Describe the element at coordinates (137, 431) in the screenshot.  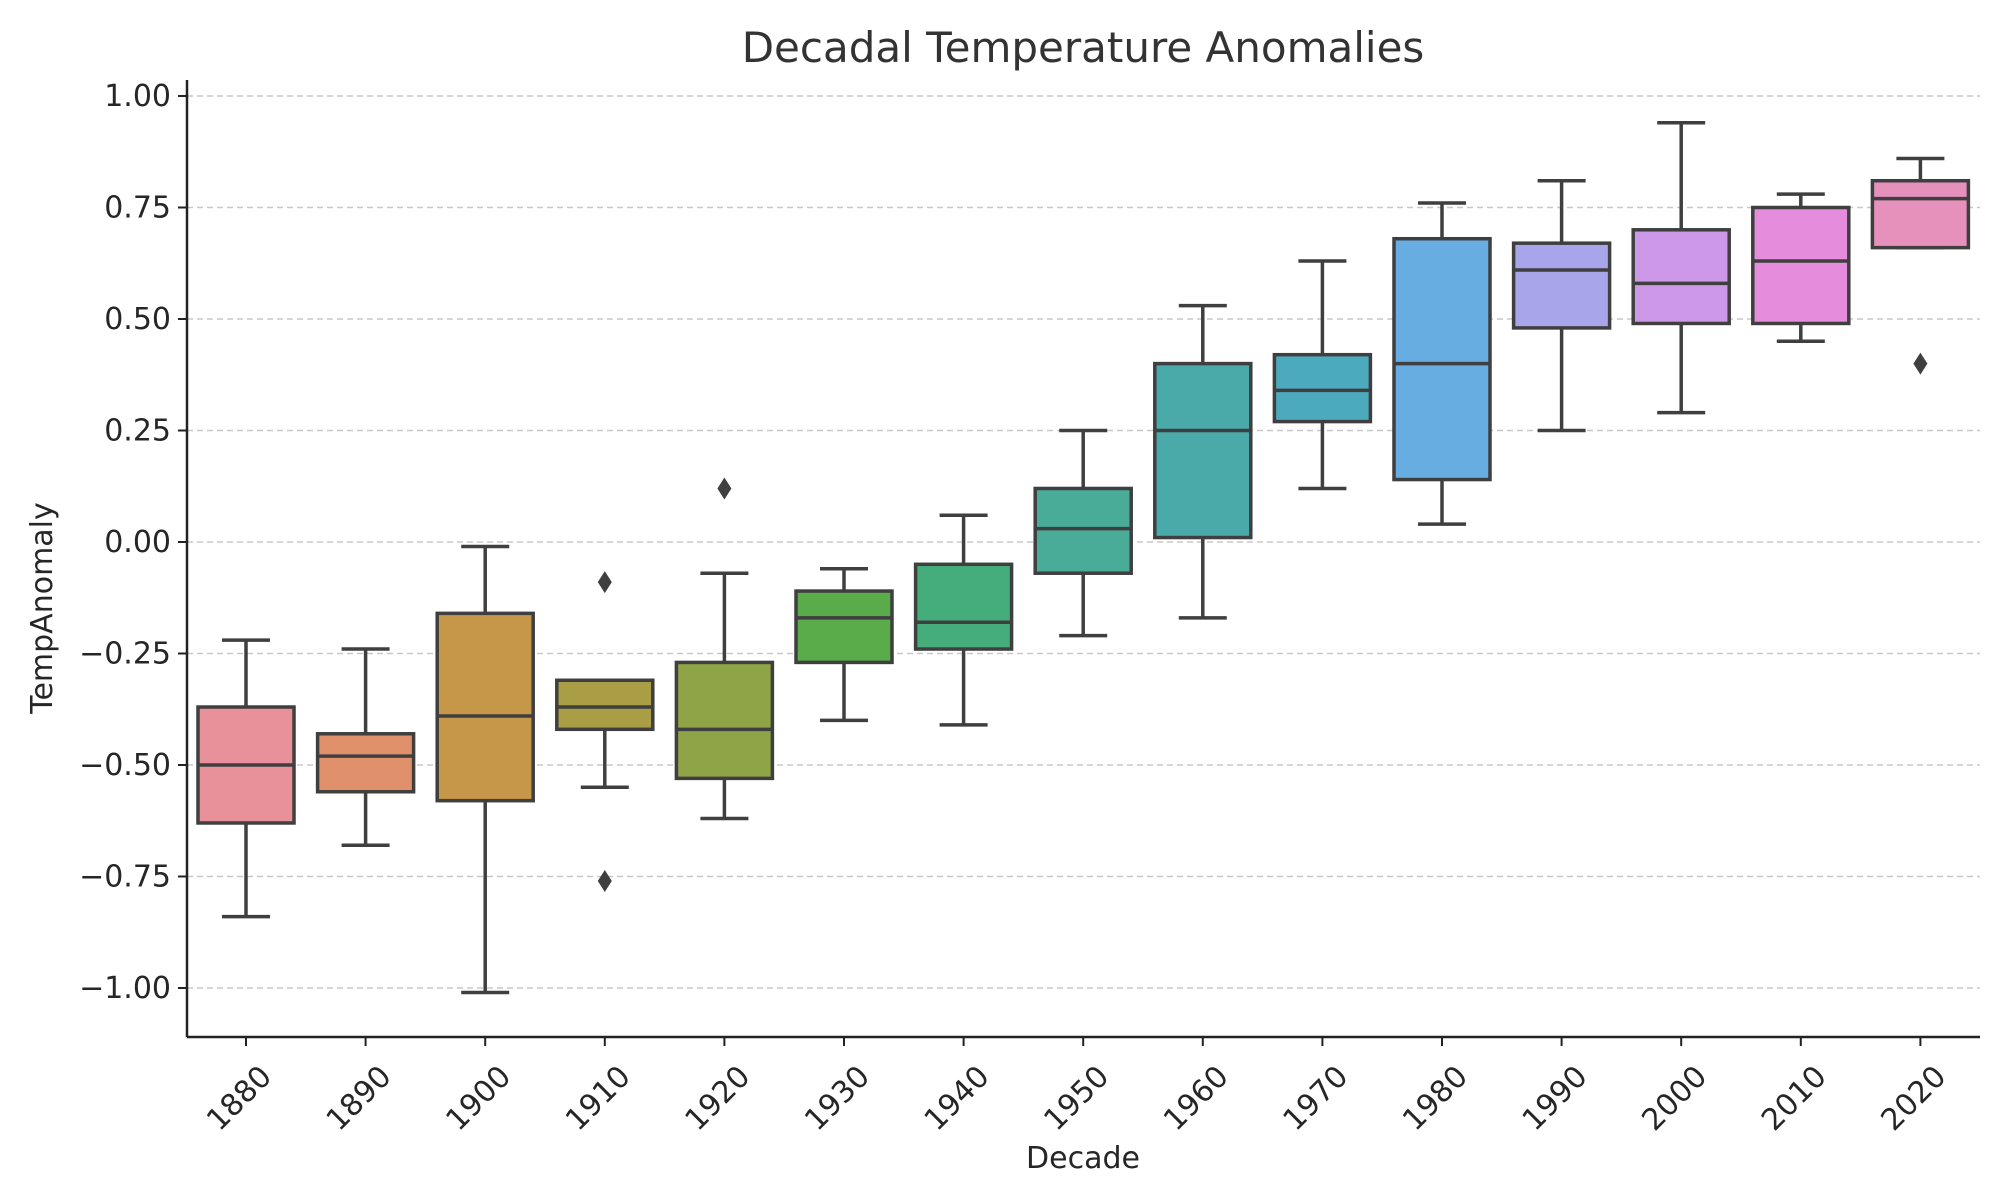
I see `y-tick-label: 0.25` at that location.